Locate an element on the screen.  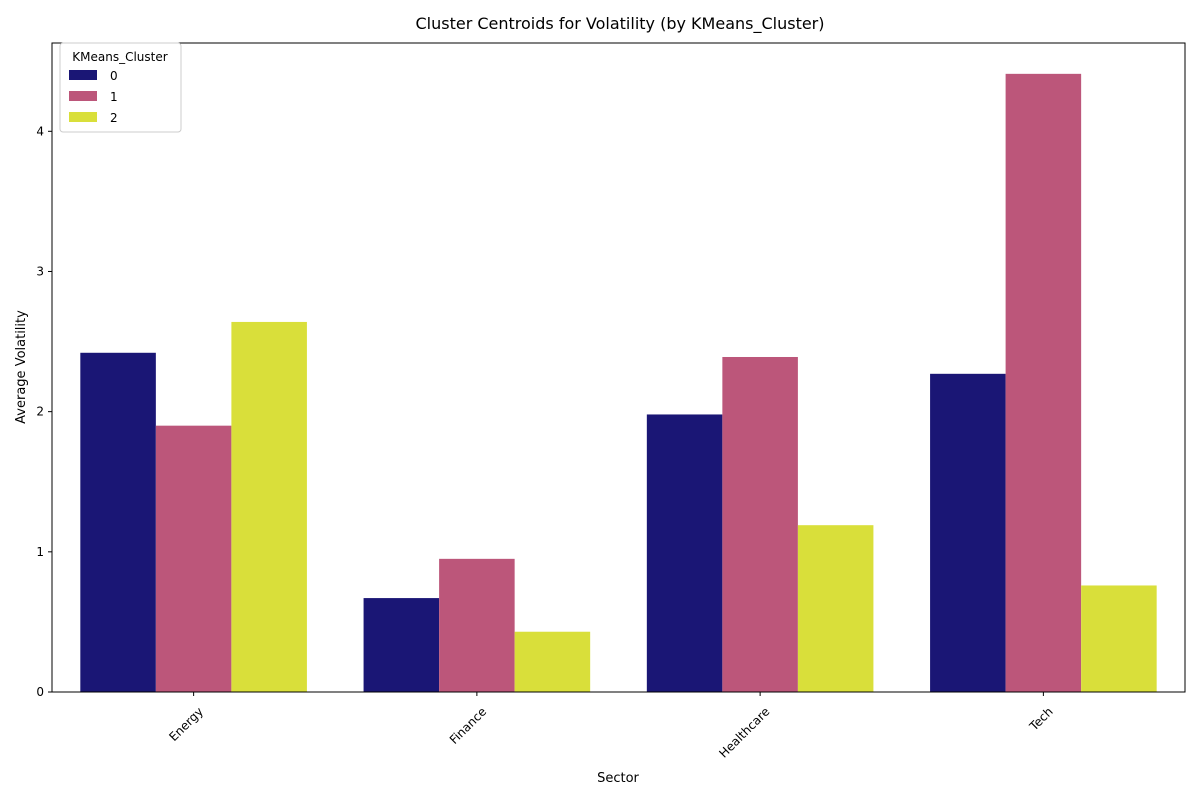
x-axis-label: Sector is located at coordinates (618, 778).